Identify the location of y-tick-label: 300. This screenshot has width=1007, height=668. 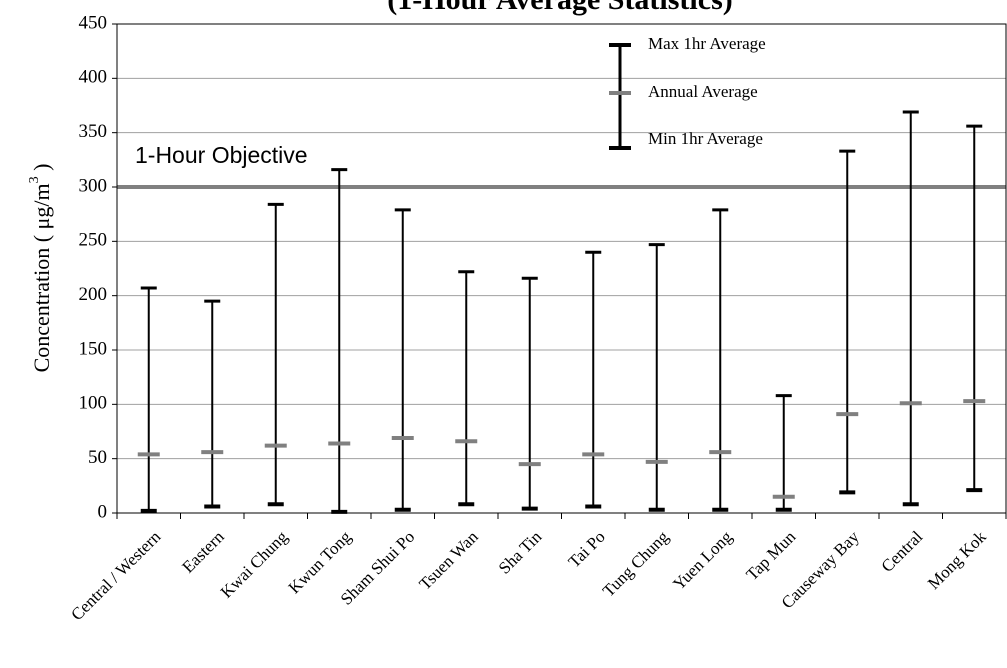
(93, 185).